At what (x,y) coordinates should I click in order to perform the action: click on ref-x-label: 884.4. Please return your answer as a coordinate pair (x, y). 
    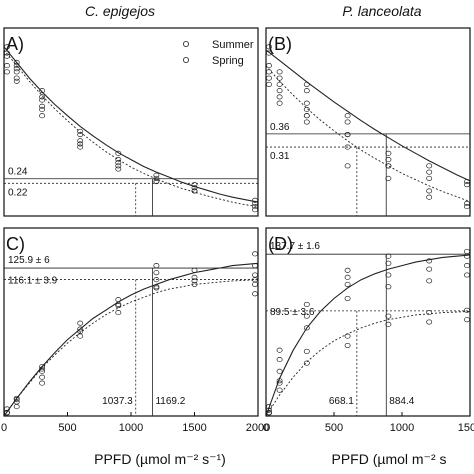
    Looking at the image, I should click on (401, 401).